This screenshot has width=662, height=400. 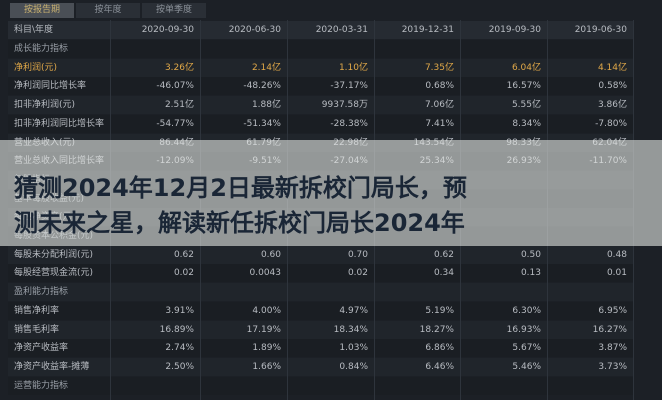 What do you see at coordinates (439, 67) in the screenshot?
I see `value-cell: 7.35亿` at bounding box center [439, 67].